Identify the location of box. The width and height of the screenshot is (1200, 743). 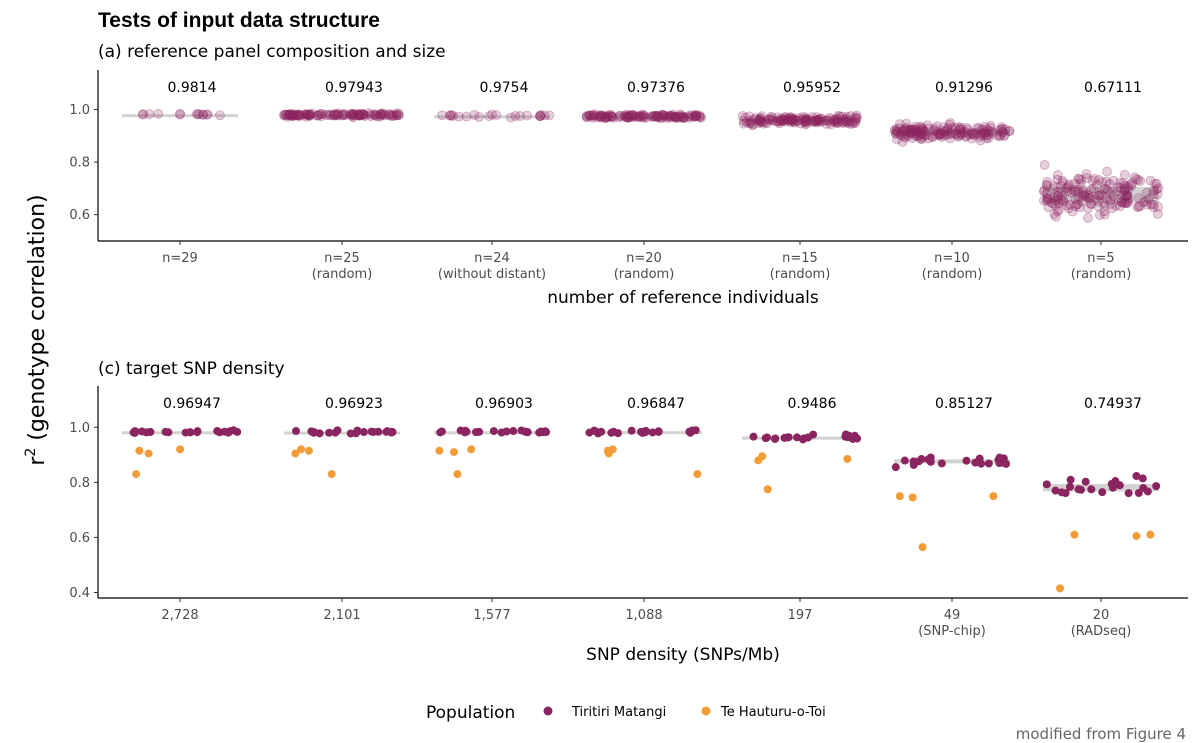
(644, 117).